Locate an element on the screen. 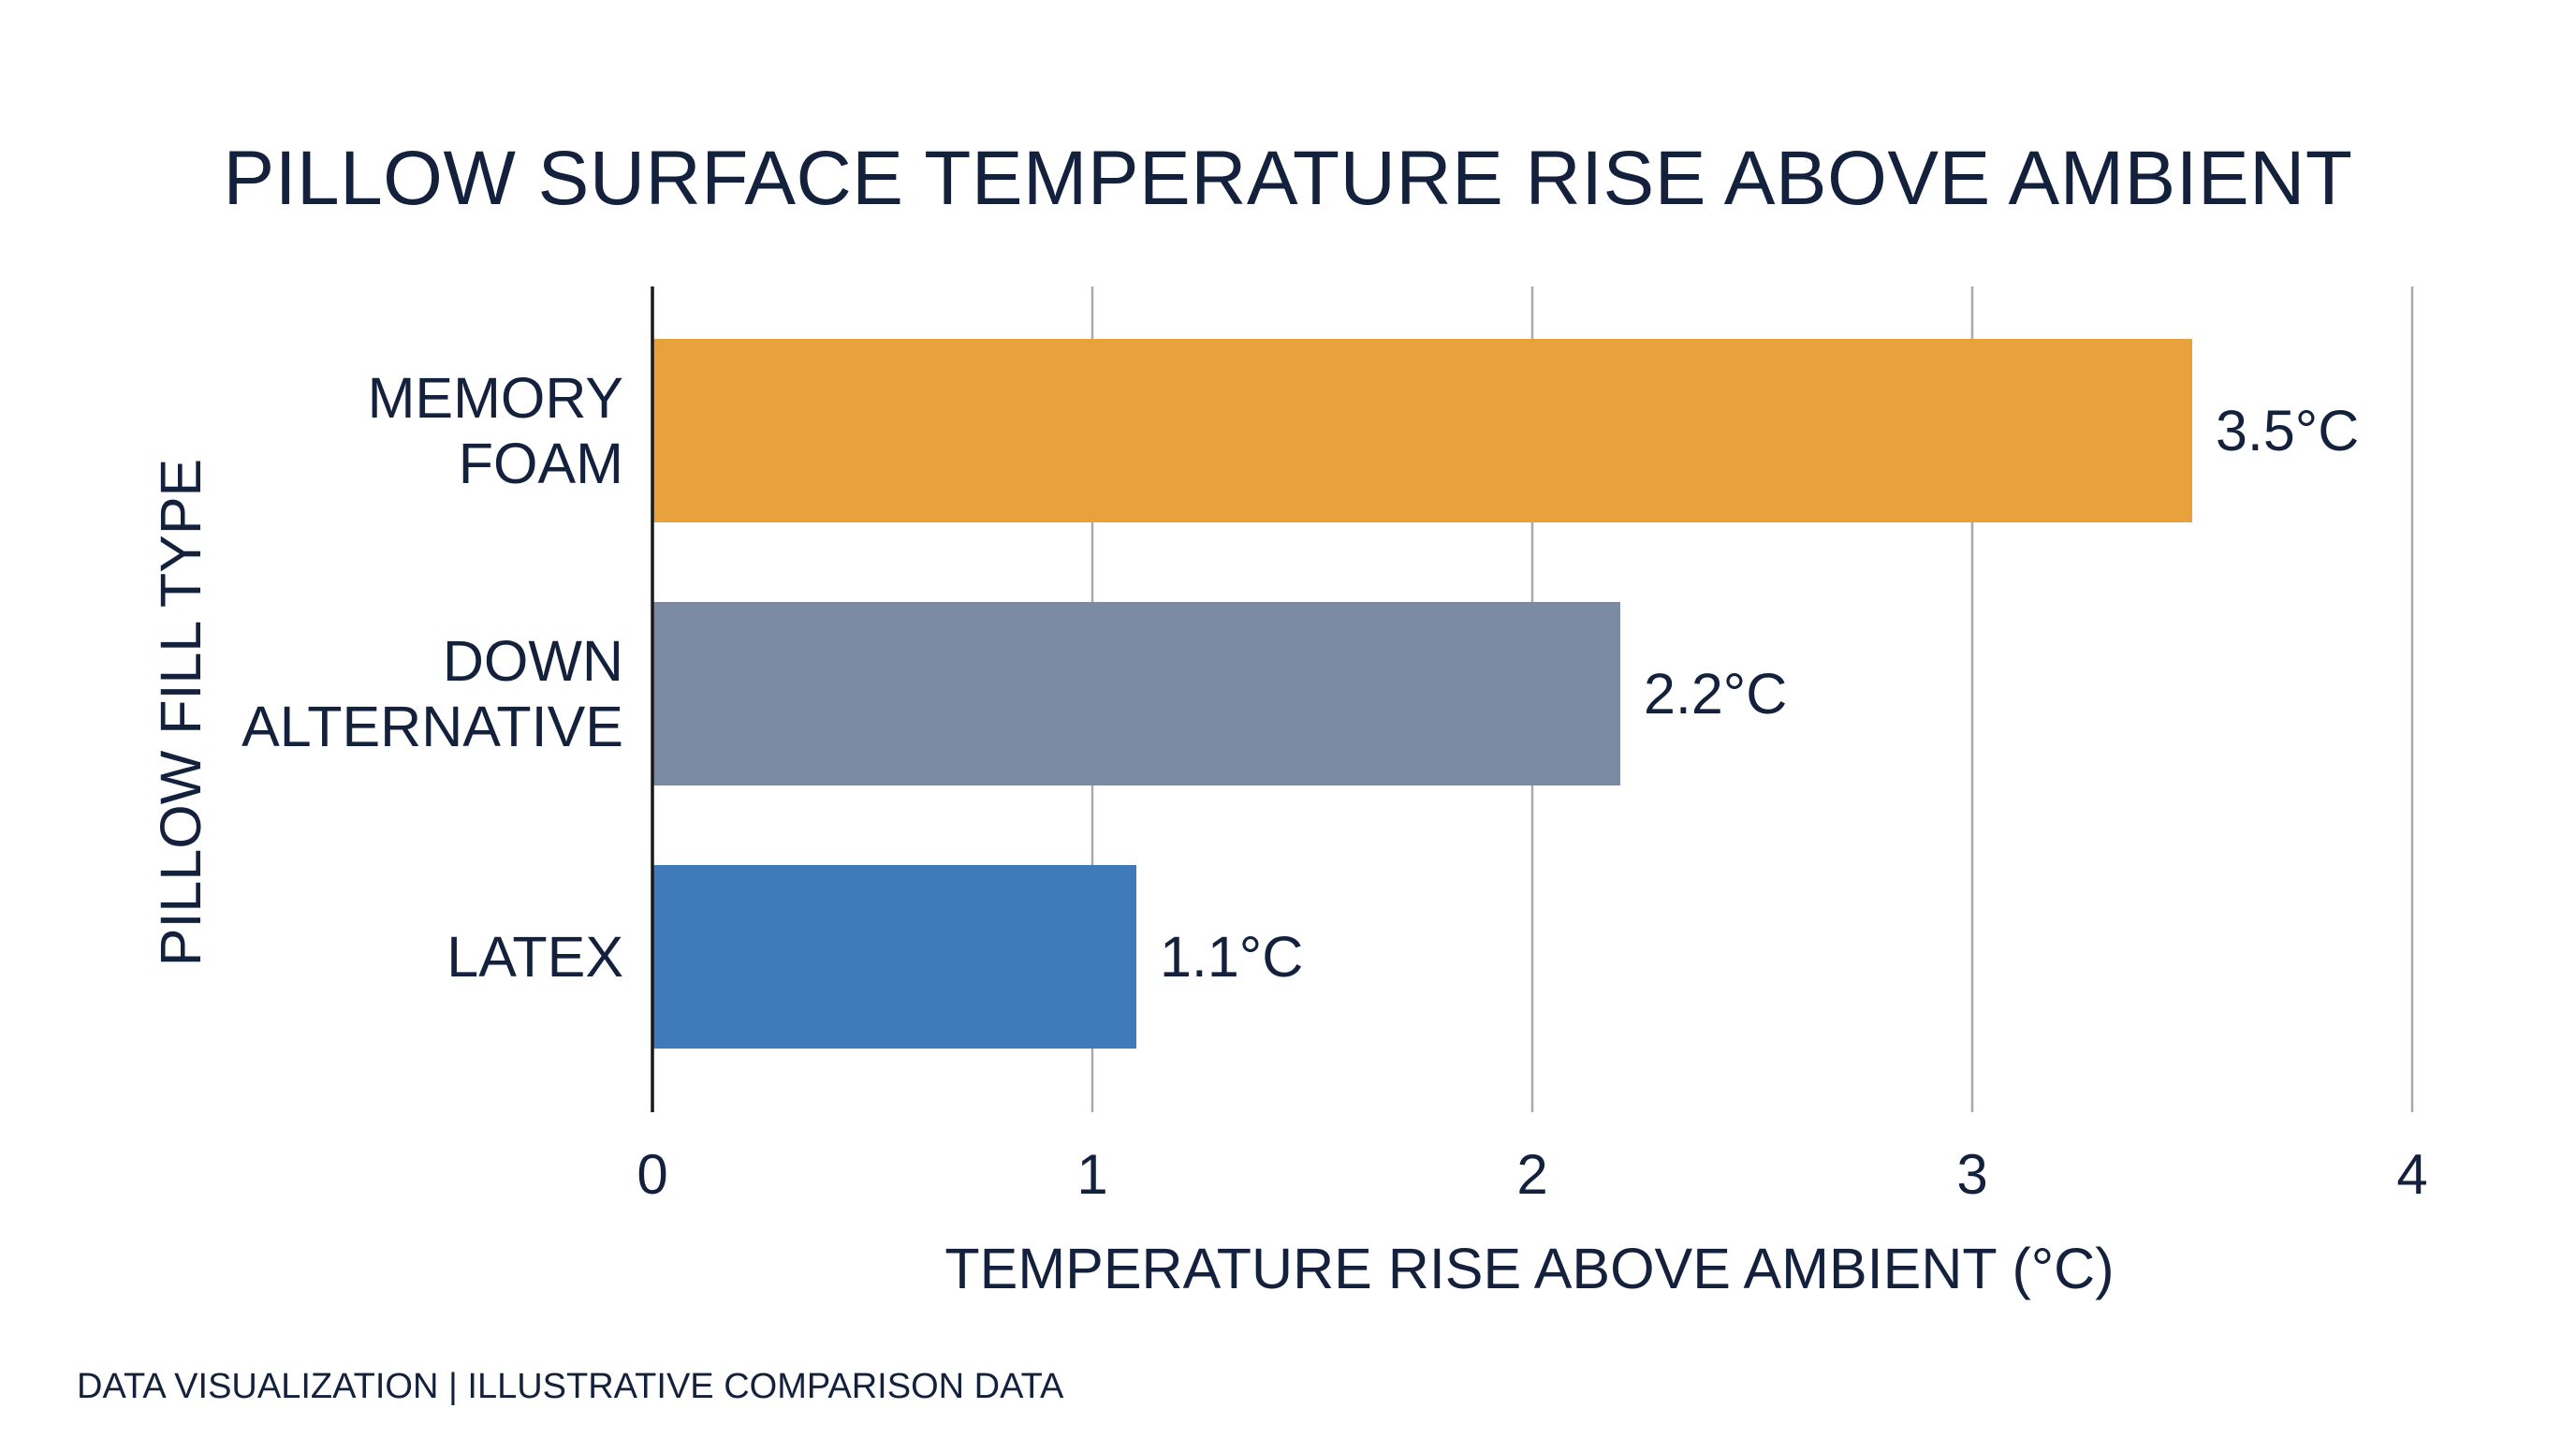 The height and width of the screenshot is (1438, 2576). x-tick-label-3: 3 is located at coordinates (1971, 1174).